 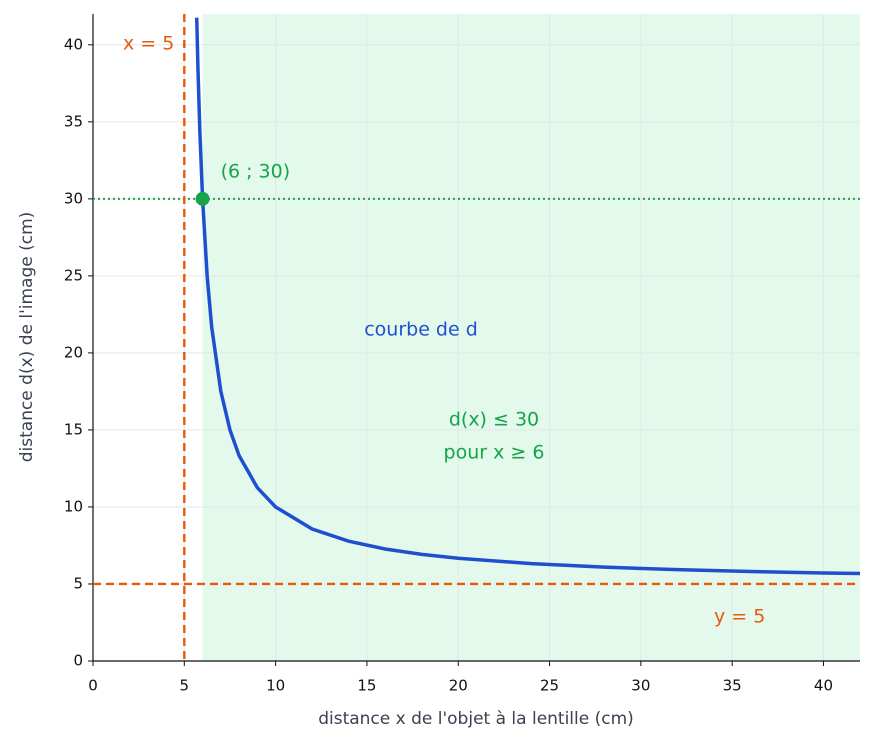 What do you see at coordinates (93, 686) in the screenshot?
I see `x-tick-label: 0` at bounding box center [93, 686].